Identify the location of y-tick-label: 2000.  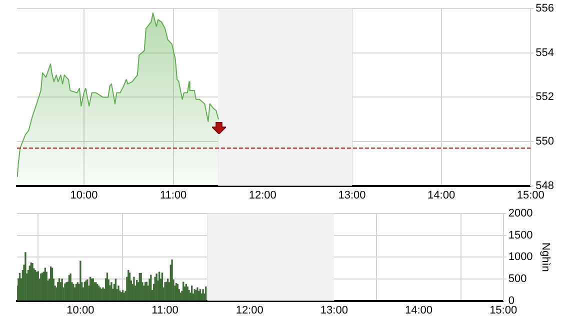
(520, 214).